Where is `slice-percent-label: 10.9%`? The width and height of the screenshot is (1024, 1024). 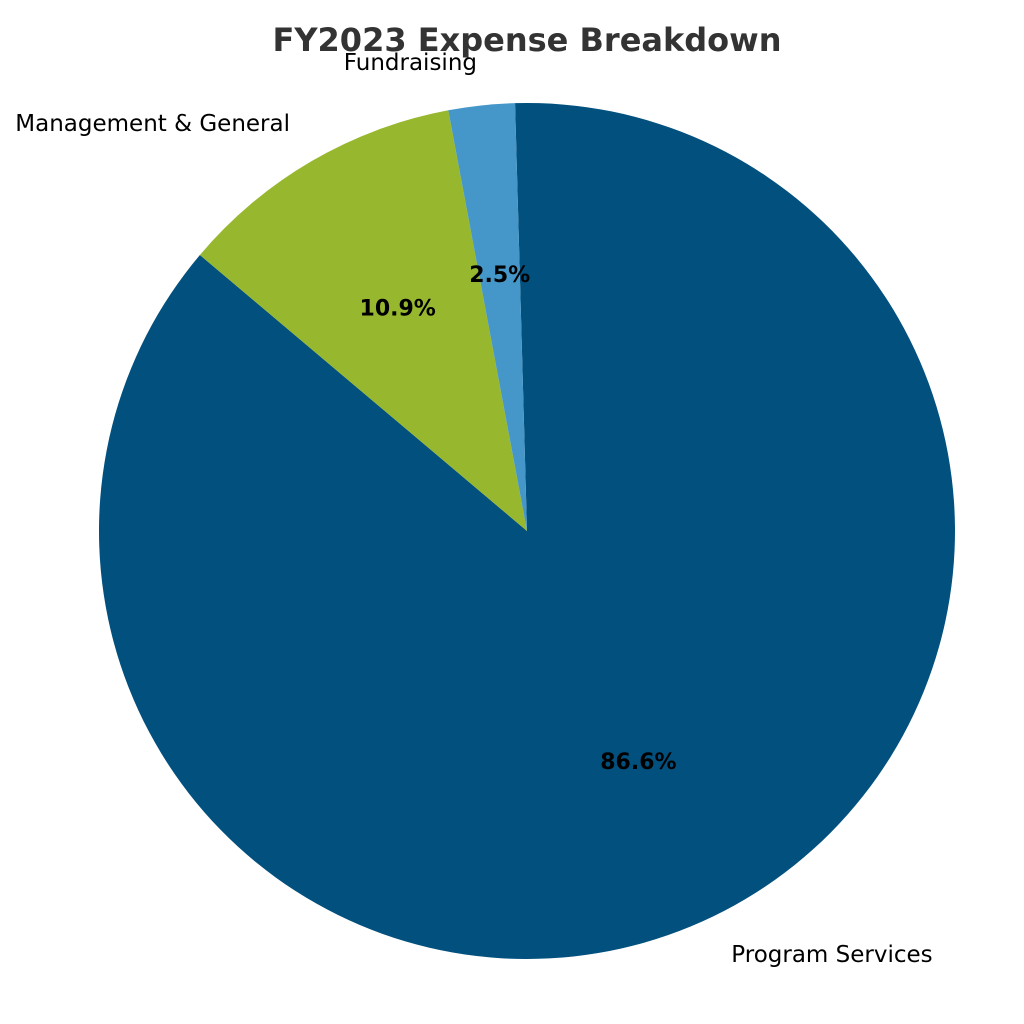 slice-percent-label: 10.9% is located at coordinates (398, 309).